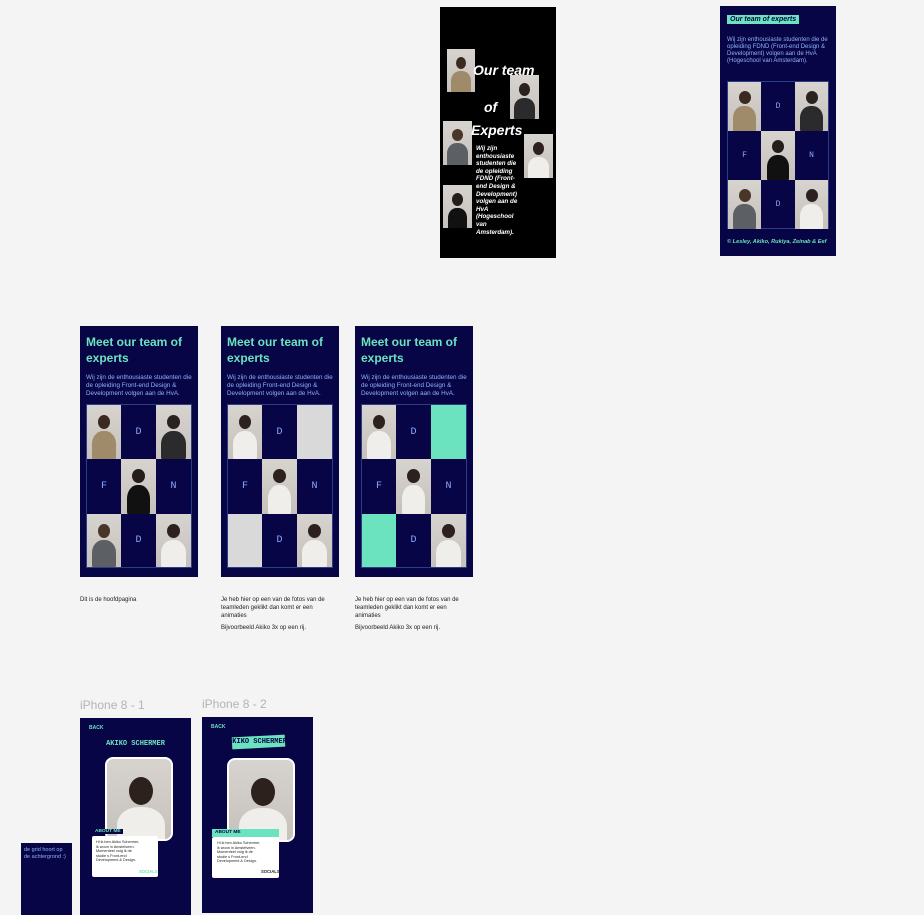 This screenshot has height=915, width=924. I want to click on team-grid, so click(778, 155).